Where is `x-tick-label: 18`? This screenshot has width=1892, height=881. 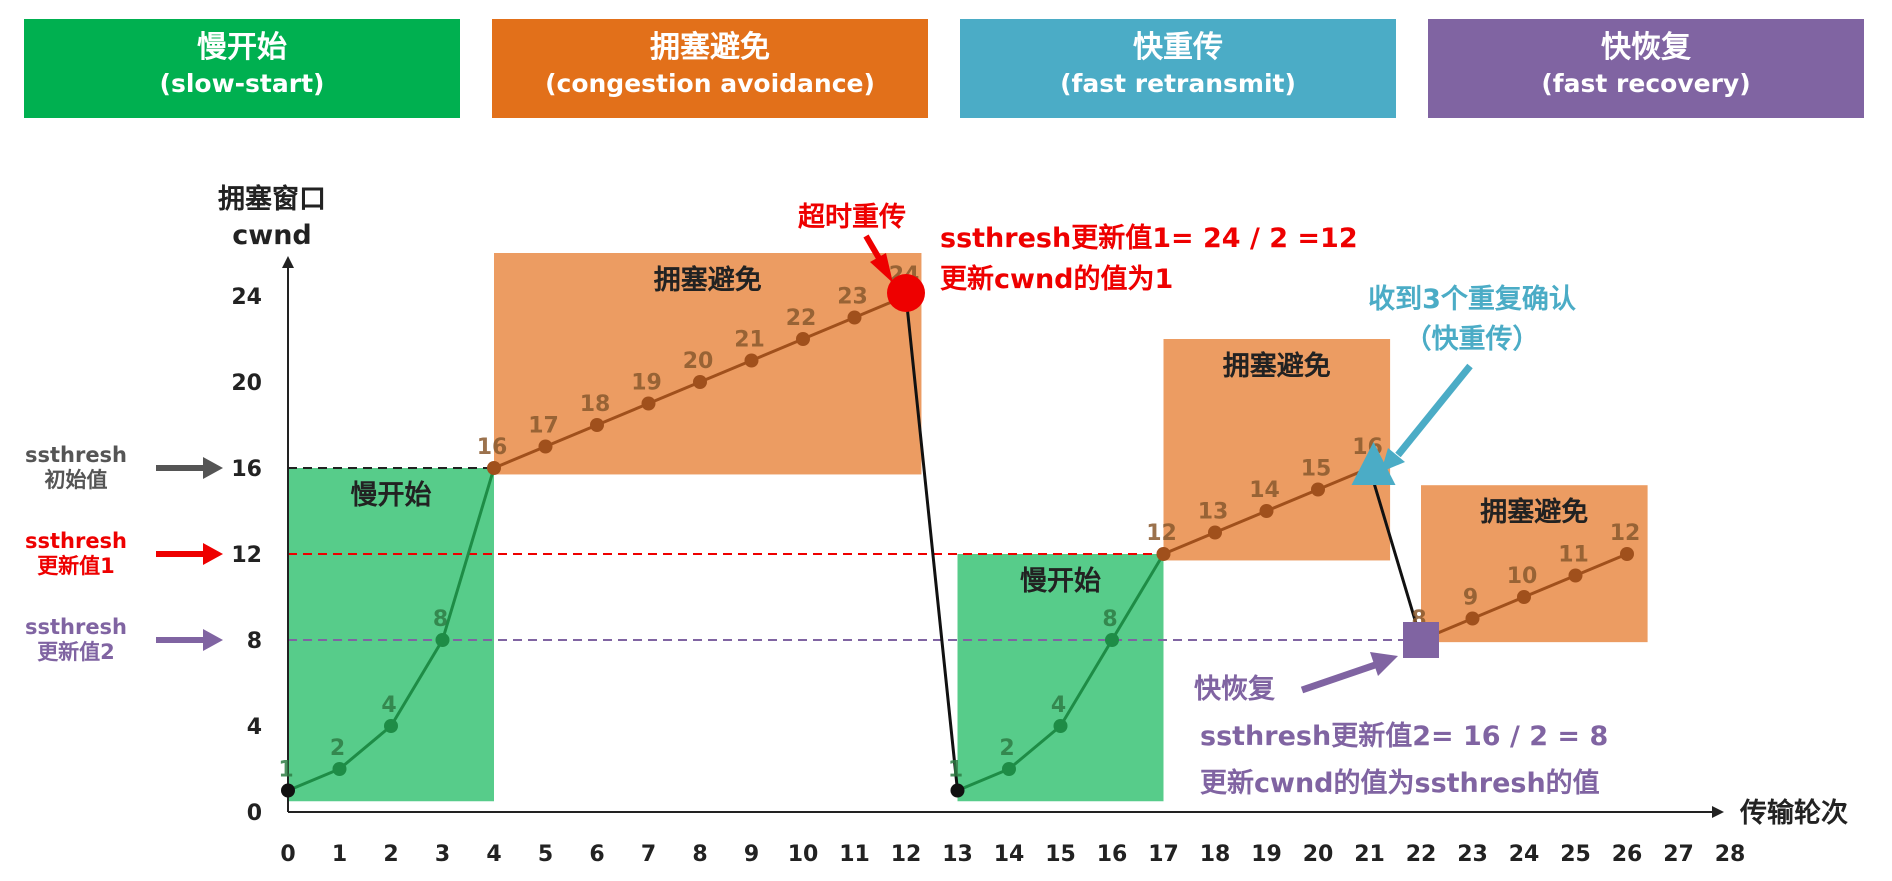 x-tick-label: 18 is located at coordinates (1215, 854).